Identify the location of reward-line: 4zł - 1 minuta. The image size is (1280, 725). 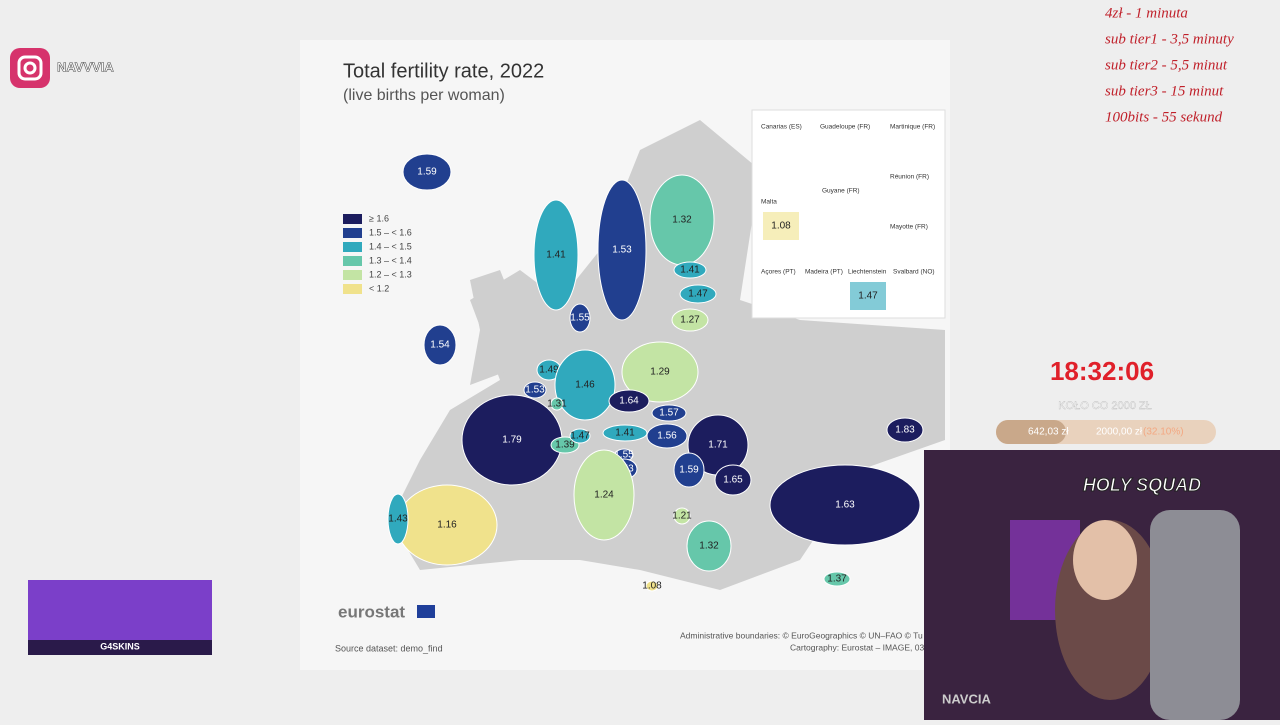
(1146, 13).